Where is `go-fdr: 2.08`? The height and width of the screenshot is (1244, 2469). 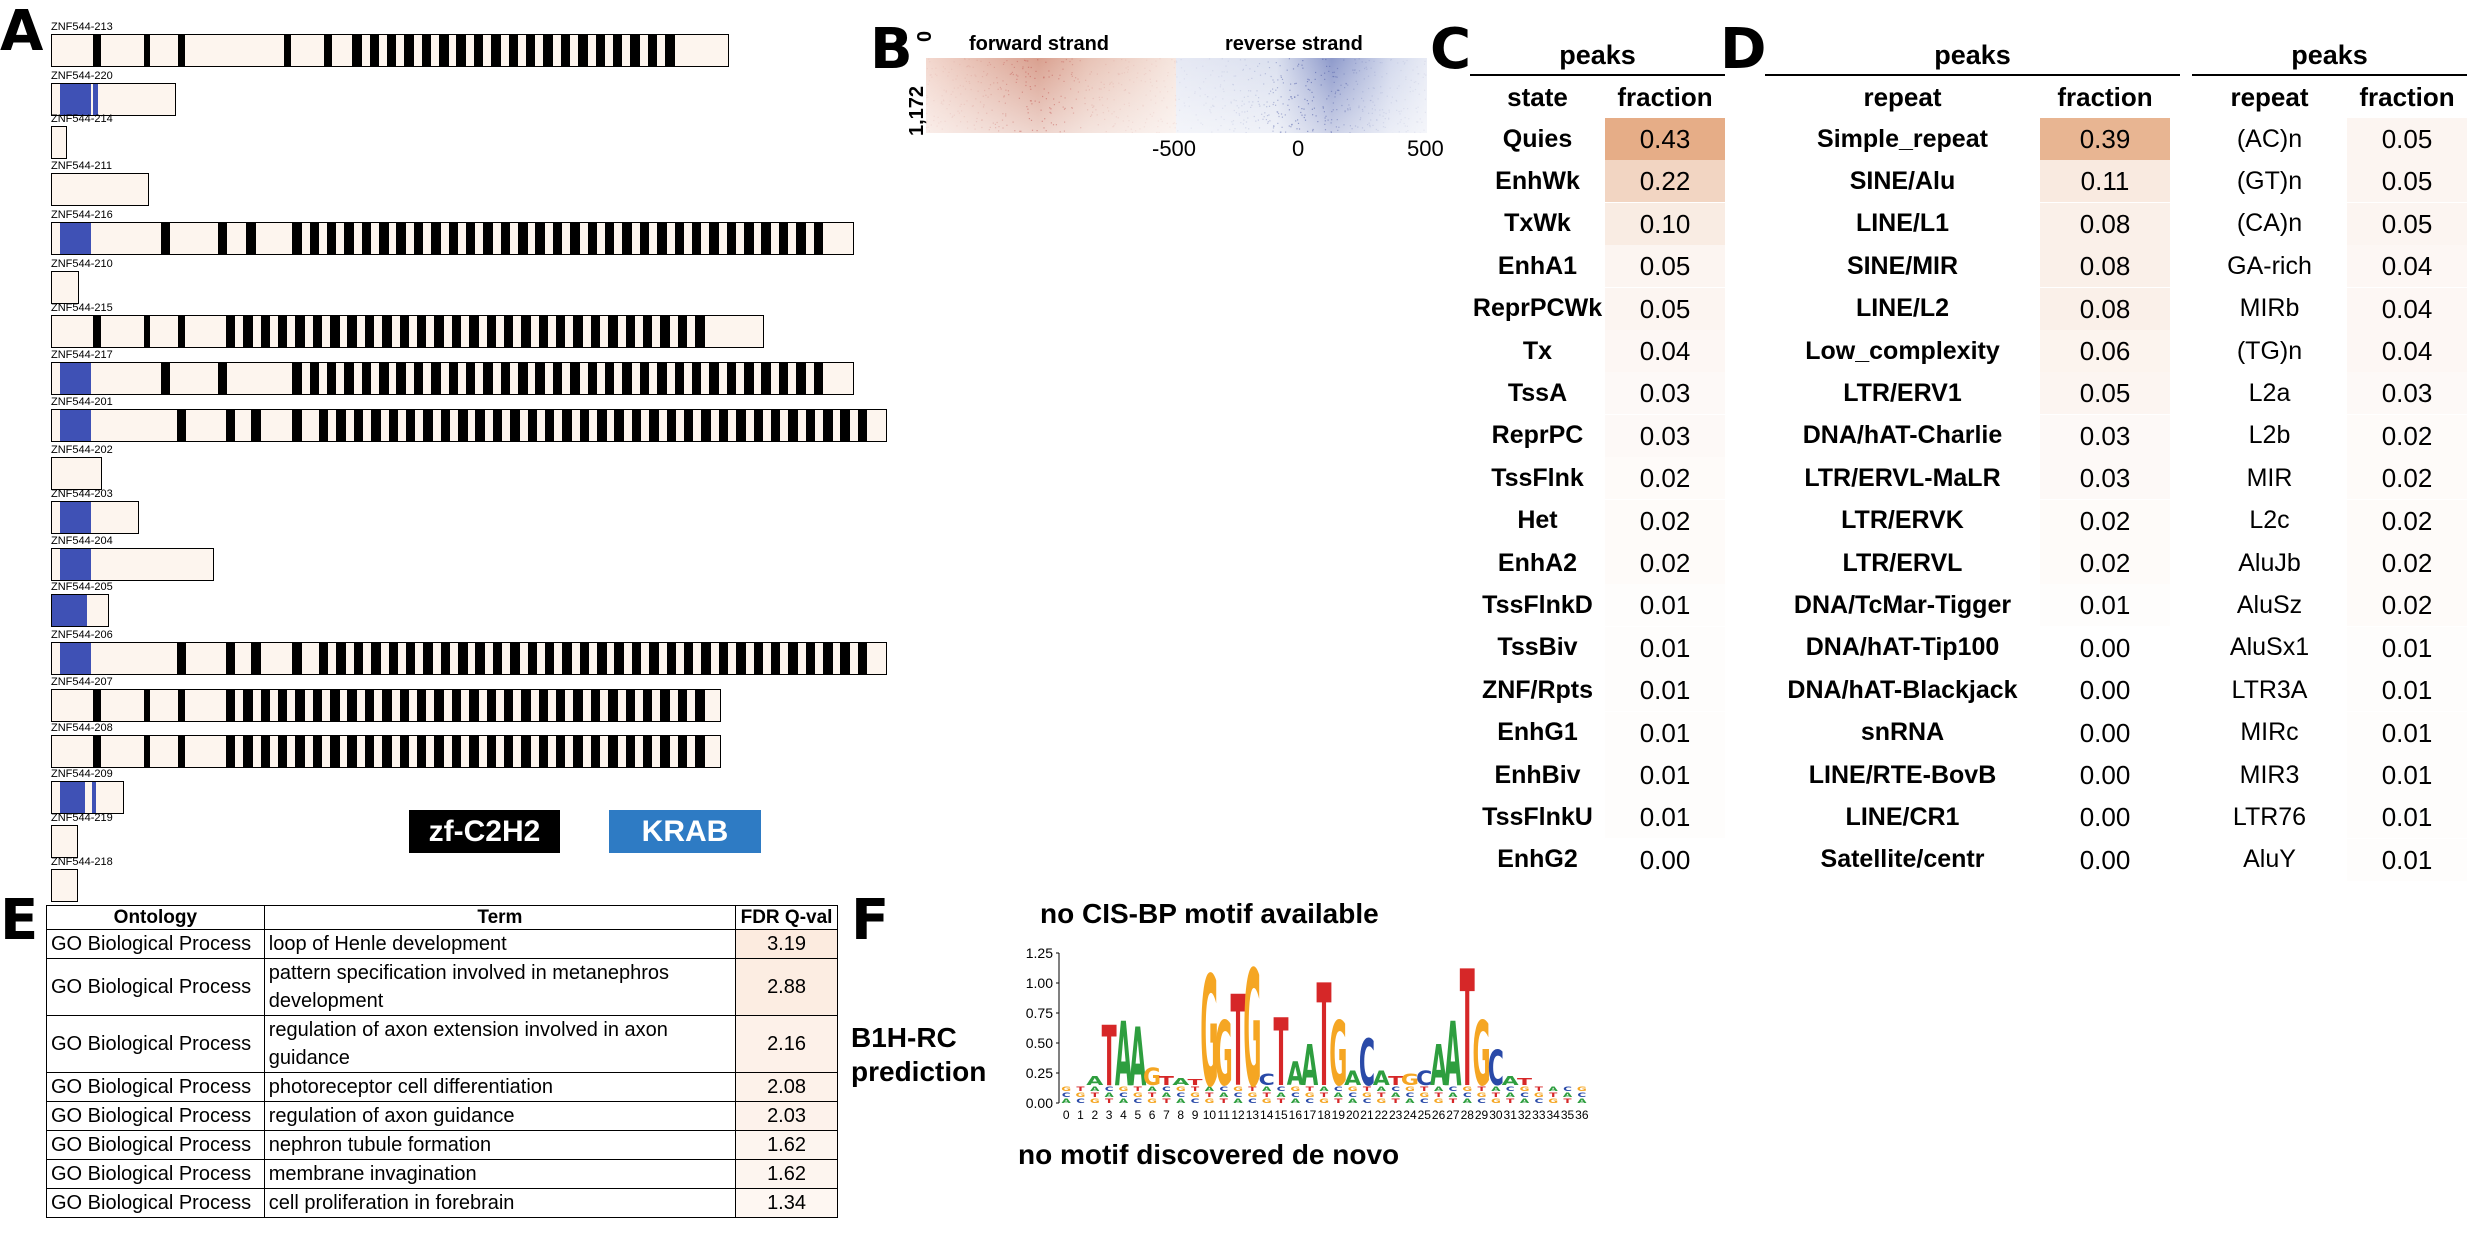 go-fdr: 2.08 is located at coordinates (786, 1087).